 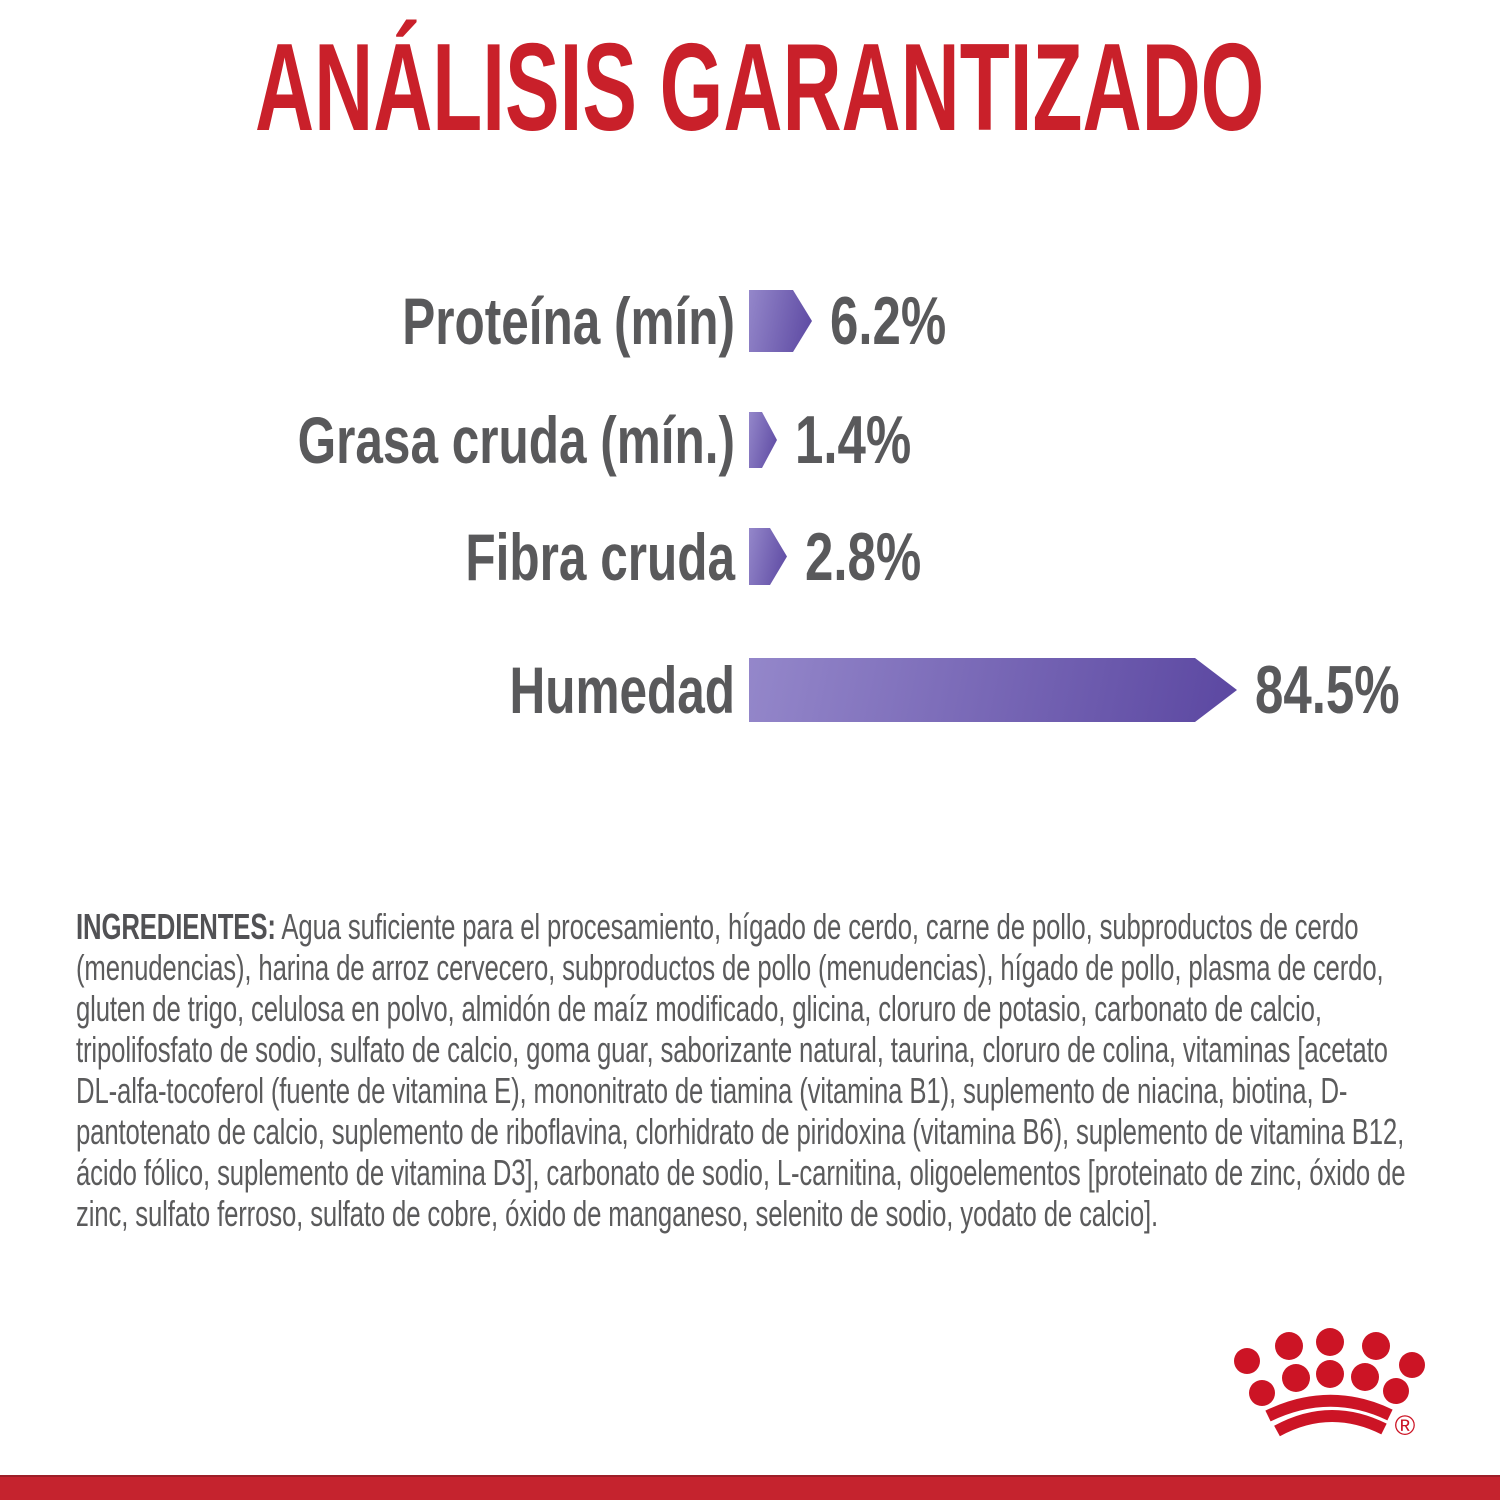 What do you see at coordinates (1405, 1425) in the screenshot?
I see `registered-trademark: ®` at bounding box center [1405, 1425].